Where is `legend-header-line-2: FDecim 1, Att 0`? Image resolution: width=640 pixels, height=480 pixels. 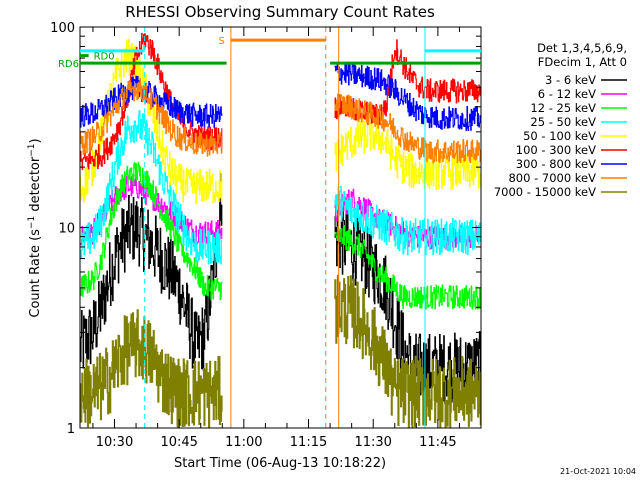 legend-header-line-2: FDecim 1, Att 0 is located at coordinates (582, 62).